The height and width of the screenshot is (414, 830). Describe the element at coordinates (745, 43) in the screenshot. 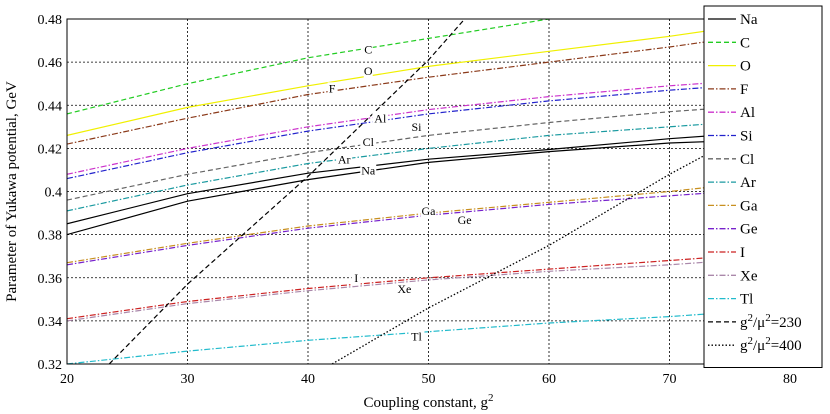

I see `legend-label: C` at that location.